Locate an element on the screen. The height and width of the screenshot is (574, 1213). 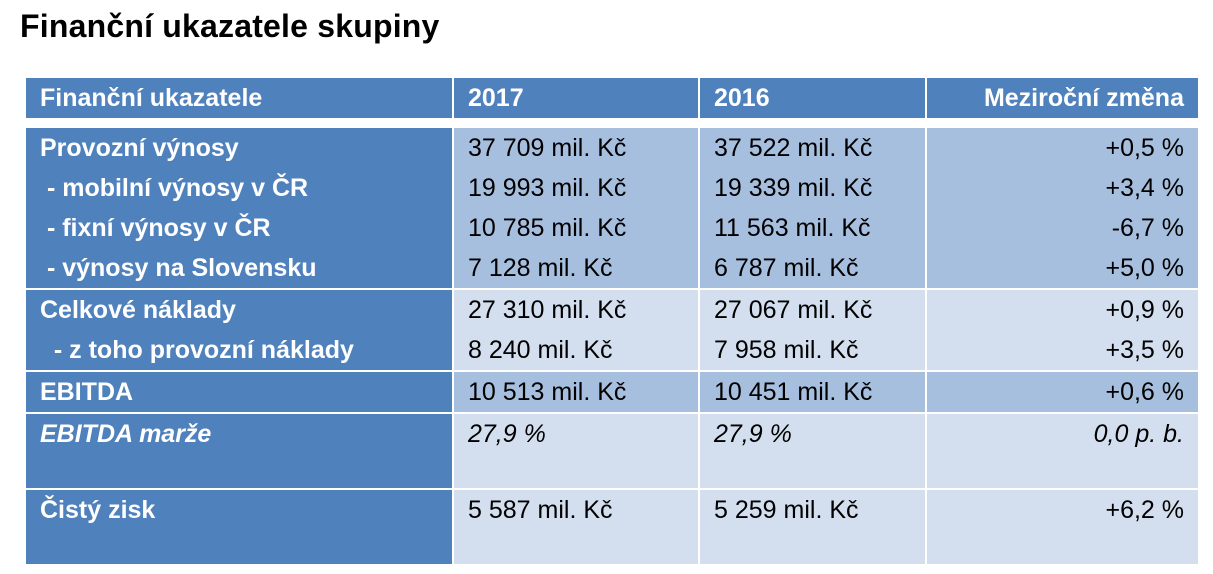
value-2017-cell: 27 310 mil. Kč 8 240 mil. Kč is located at coordinates (576, 330).